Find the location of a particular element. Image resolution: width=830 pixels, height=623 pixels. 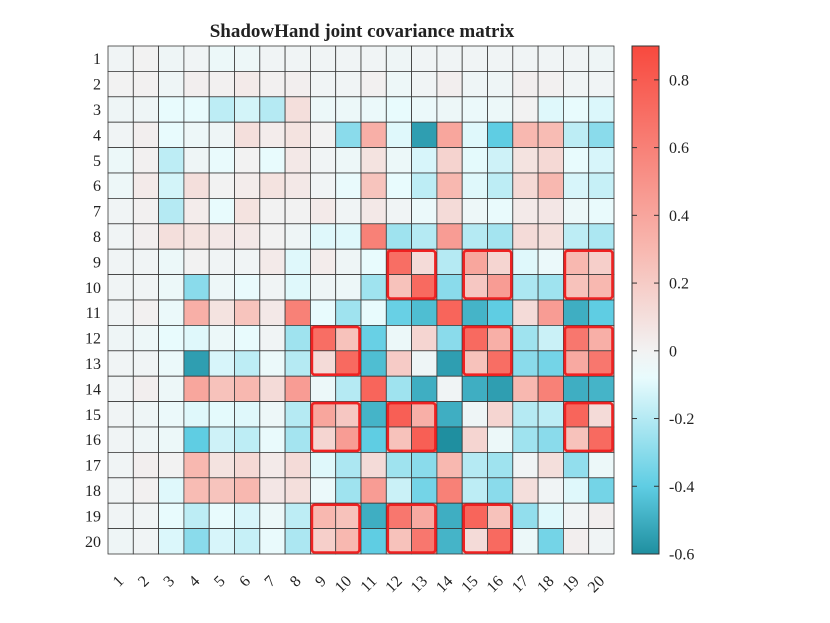

x-tick-label: 10 is located at coordinates (343, 584).